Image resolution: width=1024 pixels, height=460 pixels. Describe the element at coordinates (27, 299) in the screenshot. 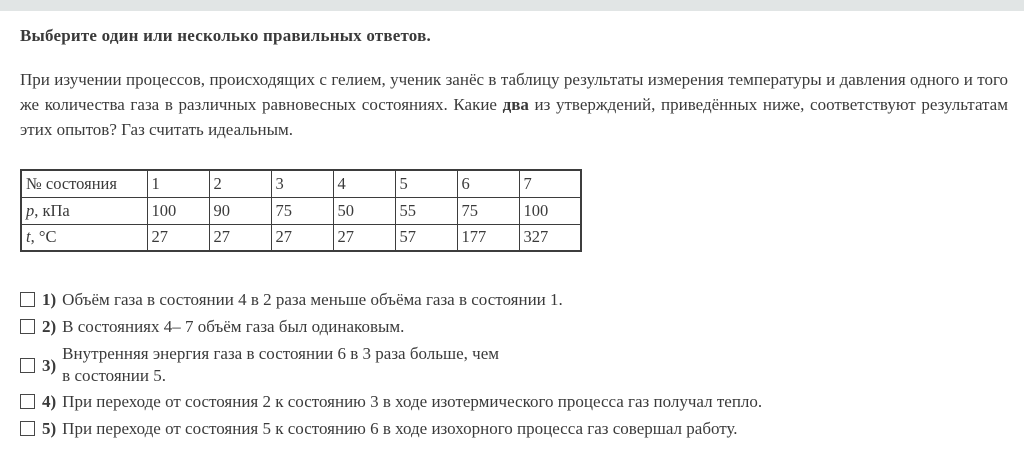

I see `option-1-checkbox` at that location.